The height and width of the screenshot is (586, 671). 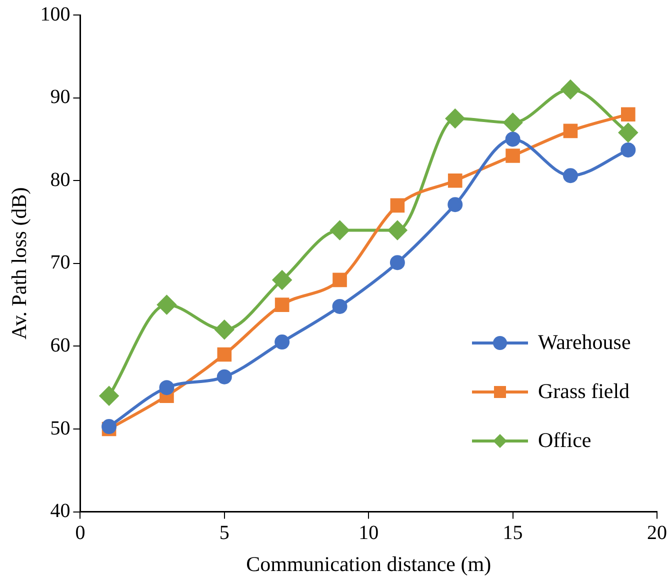 I want to click on y-tick-label: 90, so click(x=60, y=97).